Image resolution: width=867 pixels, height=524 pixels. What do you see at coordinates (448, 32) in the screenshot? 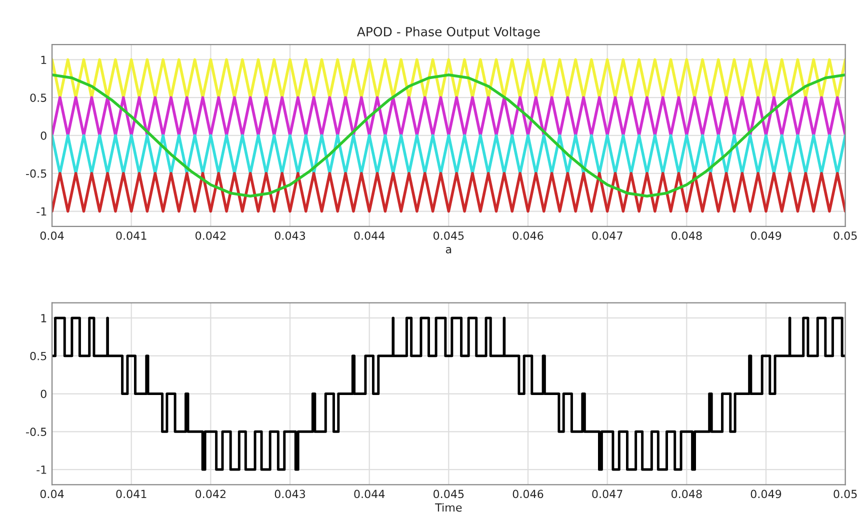
I see `chart-title: APOD - Phase Output Voltage` at bounding box center [448, 32].